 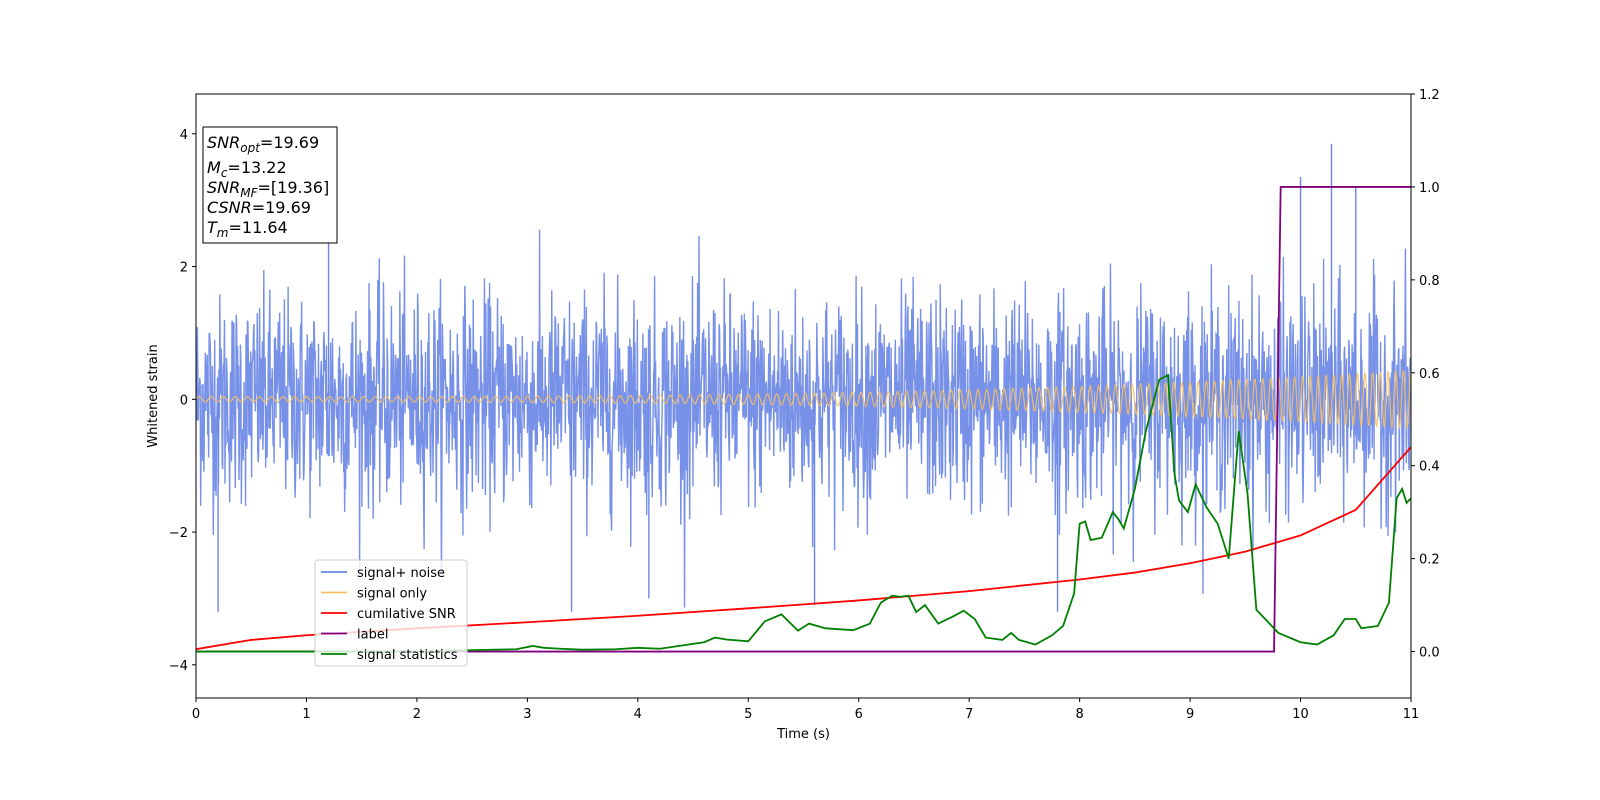 I want to click on x-tick-label: 8, so click(x=1079, y=714).